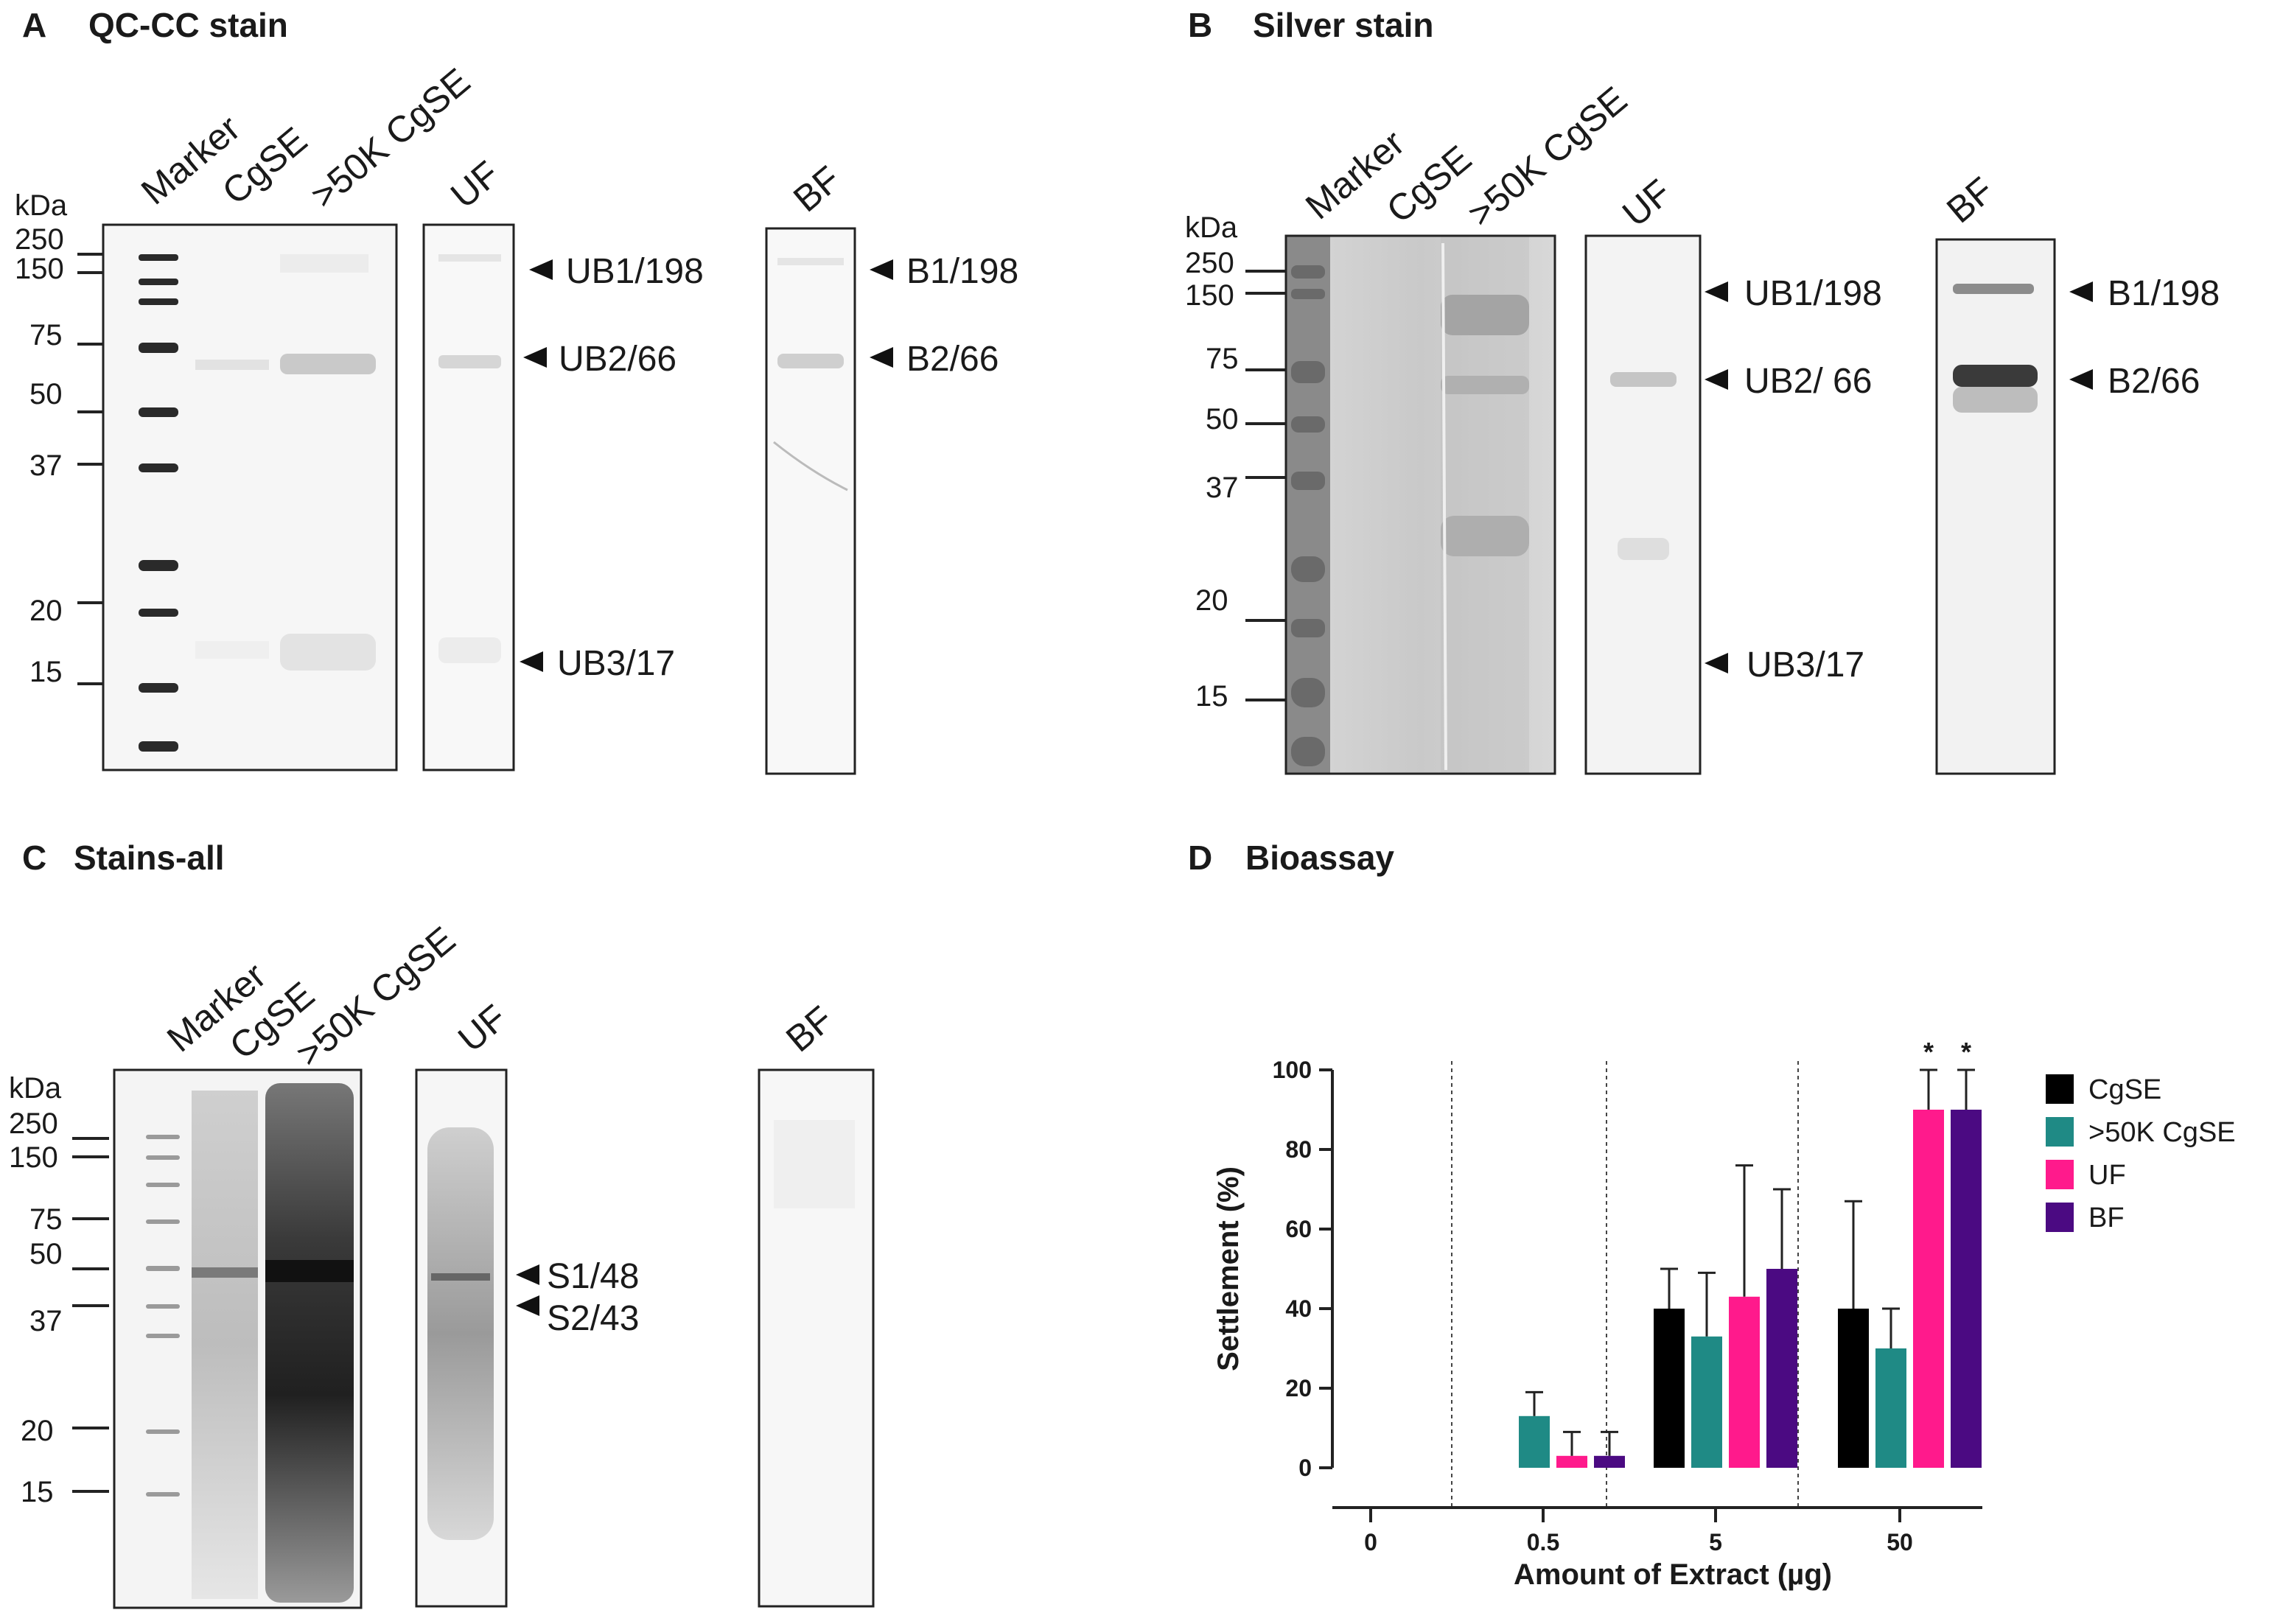  What do you see at coordinates (1643, 504) in the screenshot?
I see `gel-image-b-uf` at bounding box center [1643, 504].